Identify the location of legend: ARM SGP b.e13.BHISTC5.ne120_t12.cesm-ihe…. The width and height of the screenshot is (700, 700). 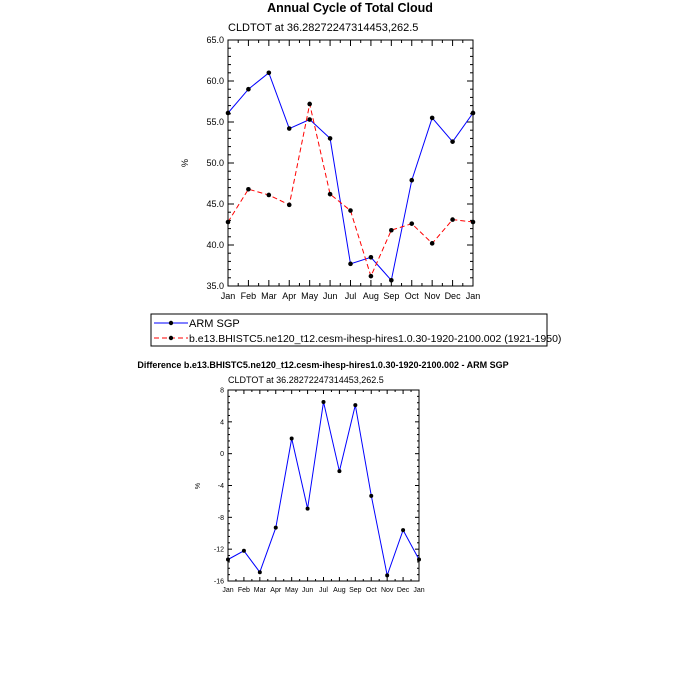
(355, 330).